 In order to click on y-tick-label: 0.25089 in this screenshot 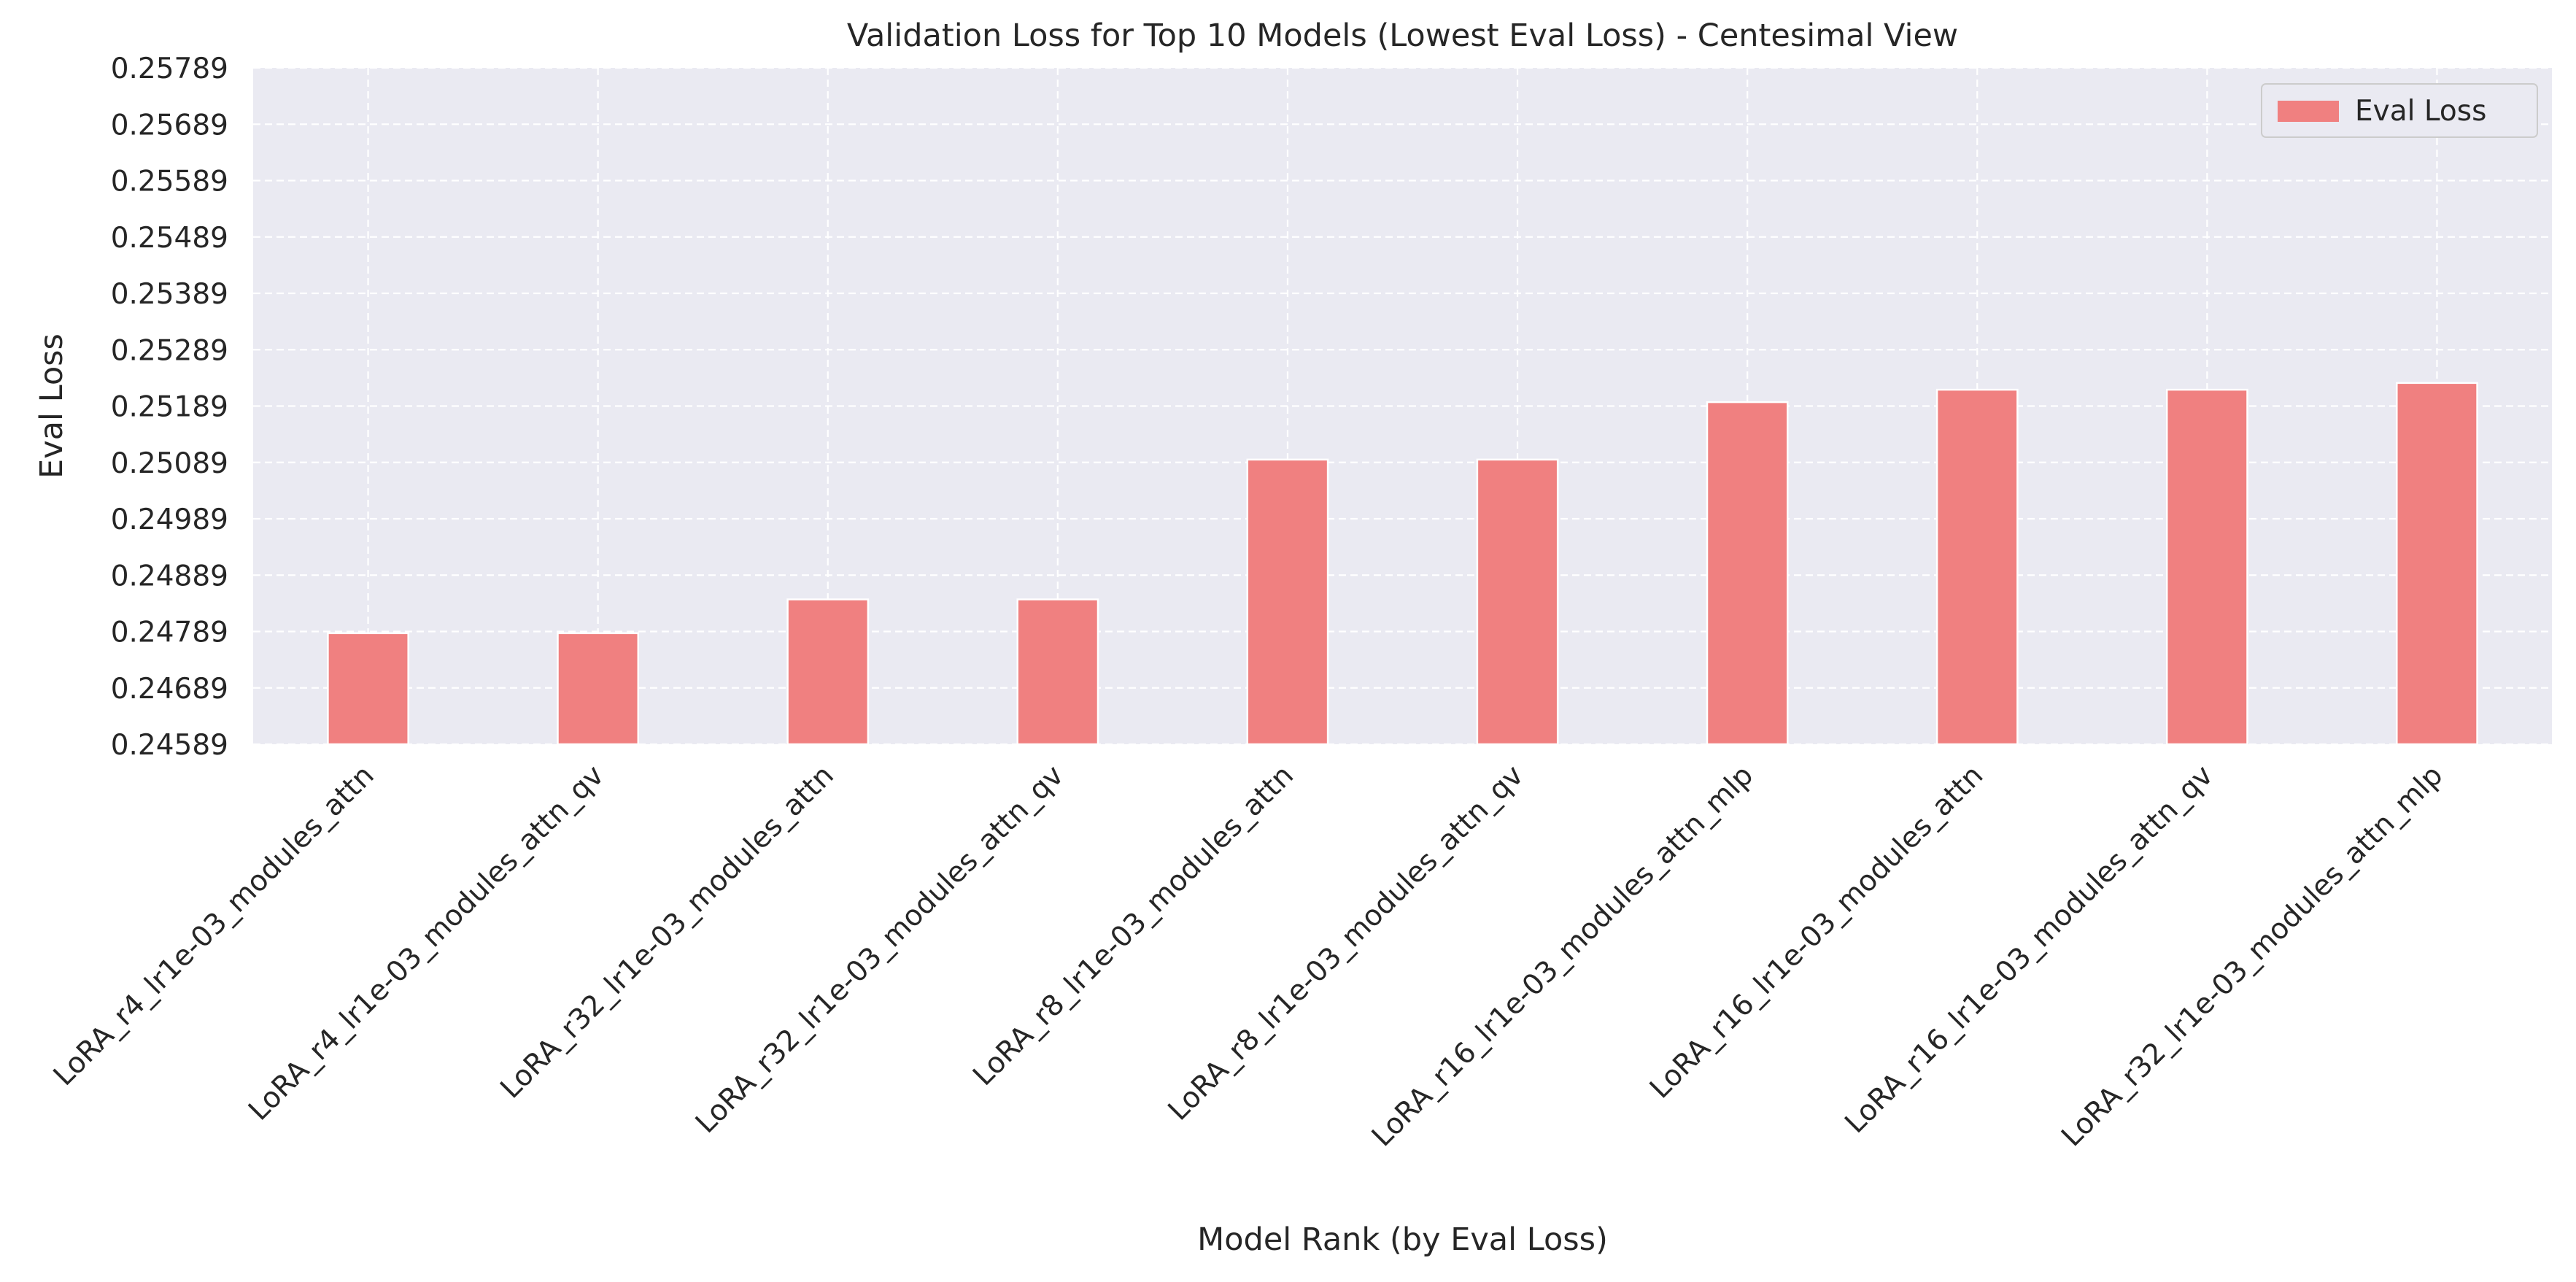, I will do `click(169, 463)`.